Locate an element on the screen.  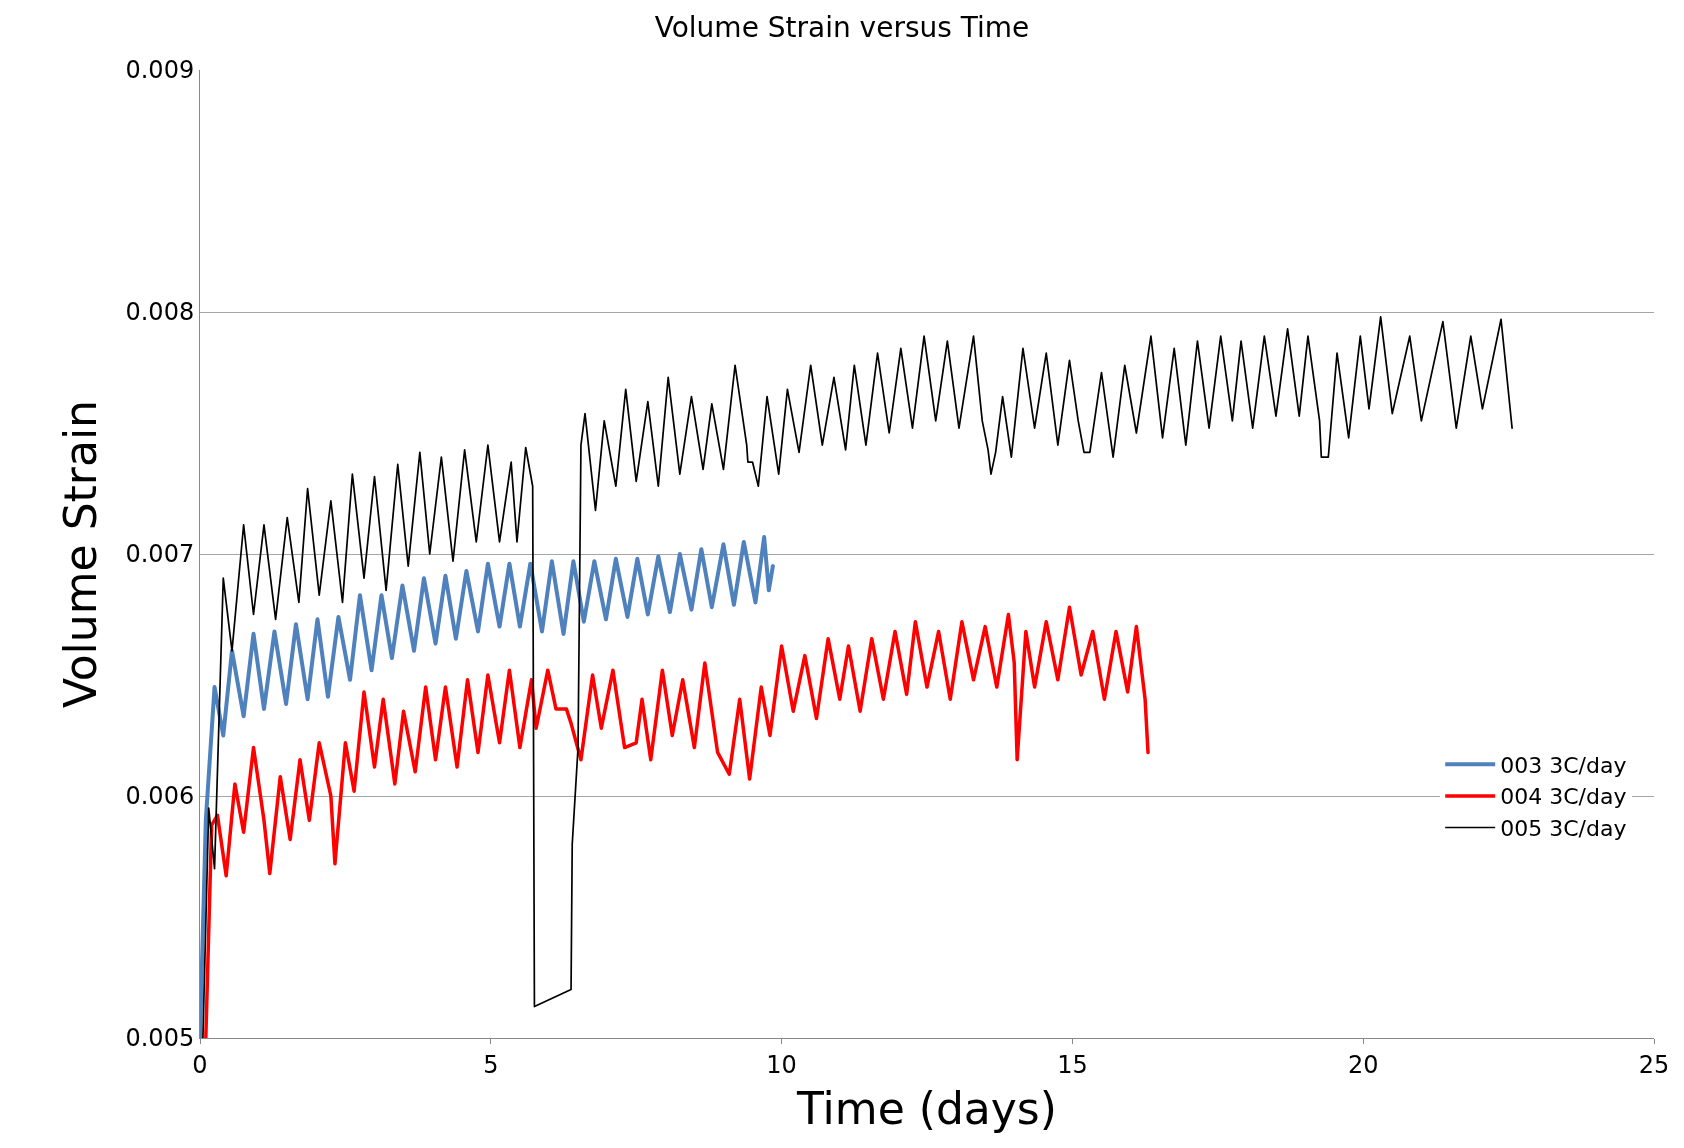
y-tick-label: 0.005 is located at coordinates (160, 1038).